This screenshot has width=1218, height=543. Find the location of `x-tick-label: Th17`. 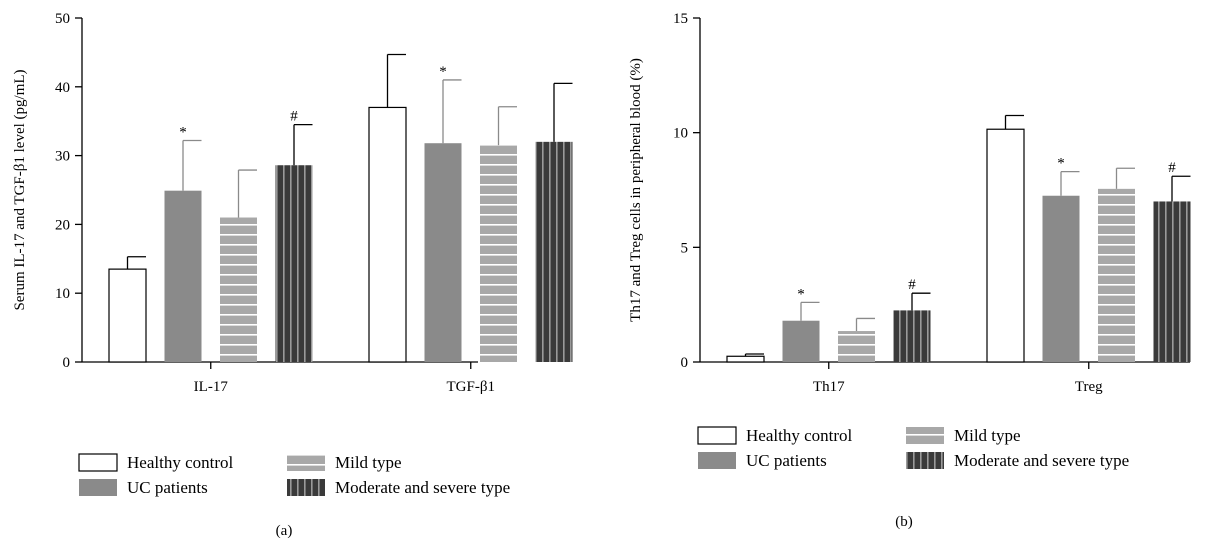

x-tick-label: Th17 is located at coordinates (829, 387).